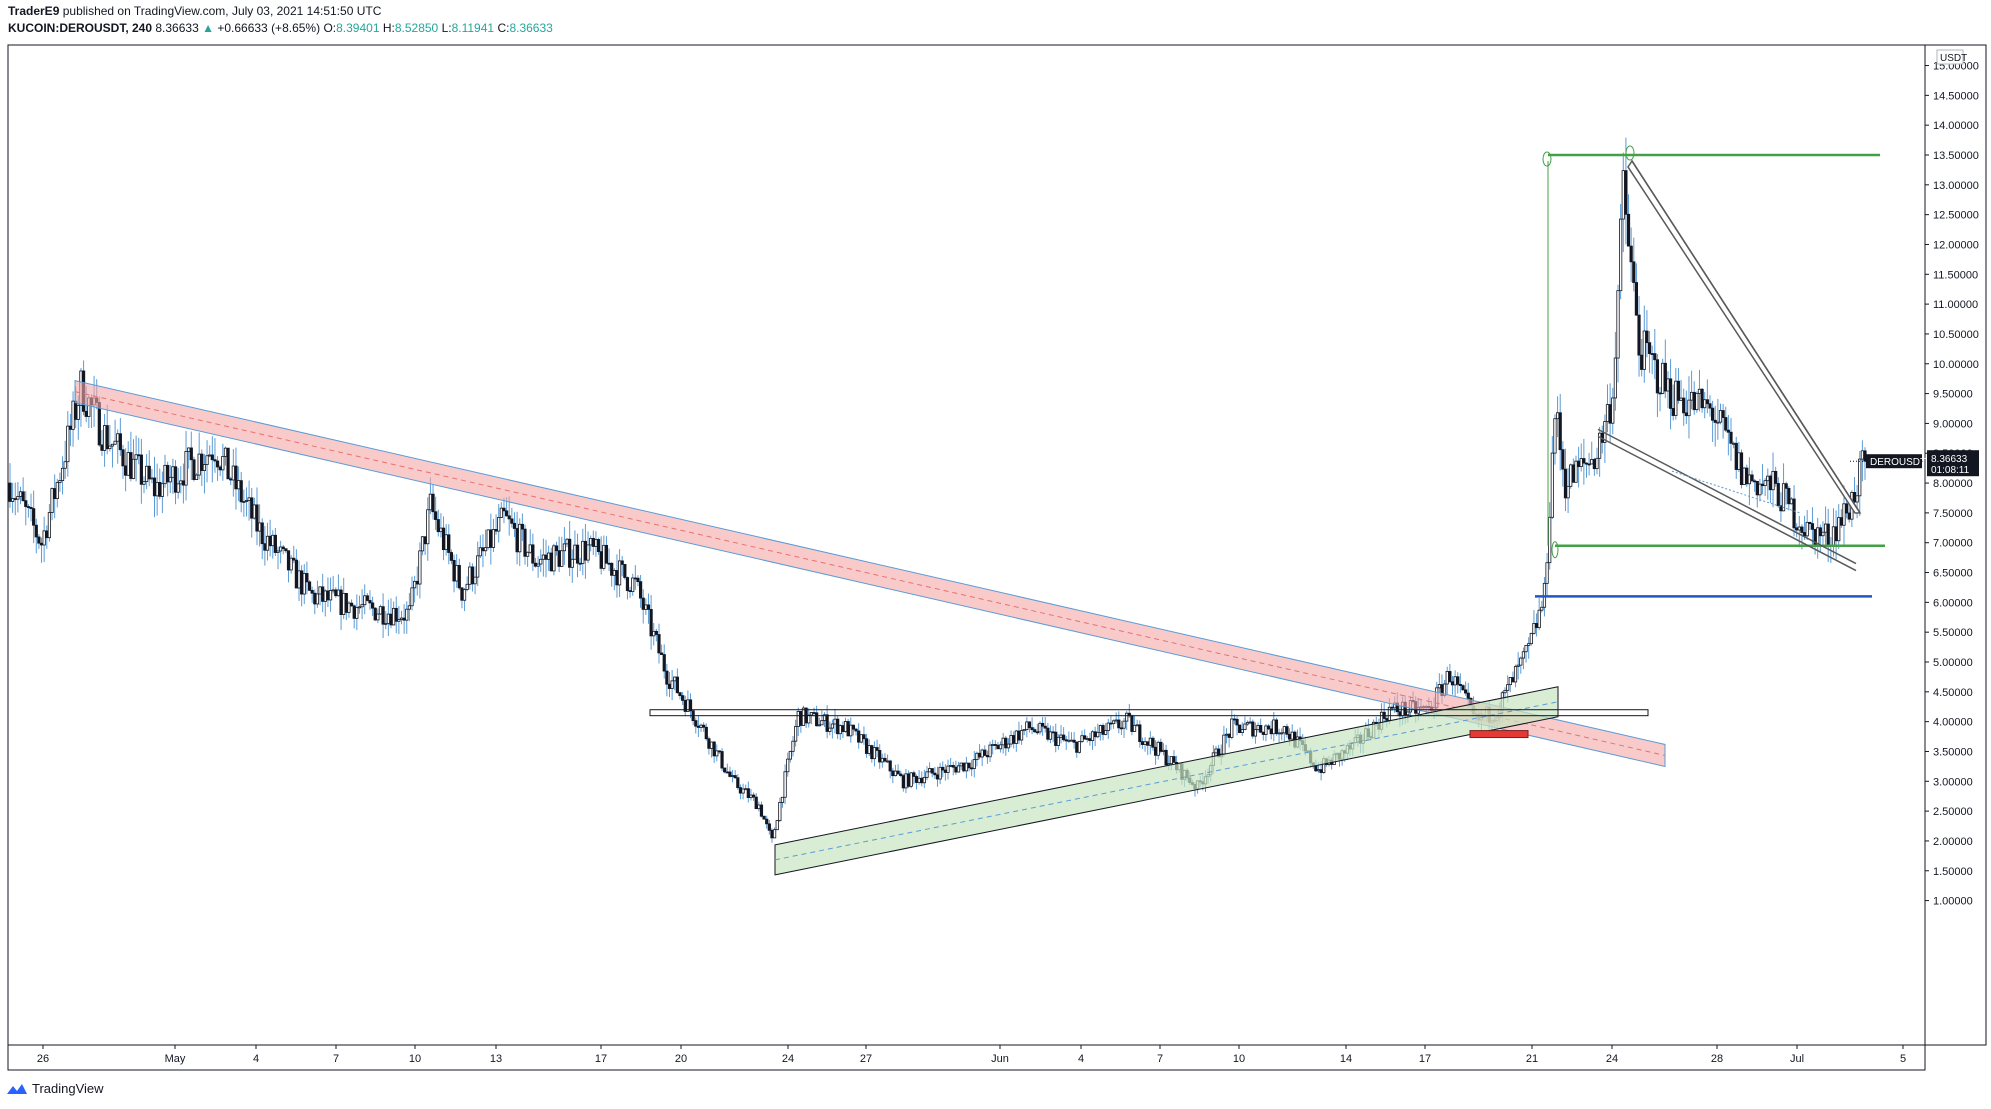 This screenshot has width=1991, height=1109. I want to click on resistance-box, so click(1149, 713).